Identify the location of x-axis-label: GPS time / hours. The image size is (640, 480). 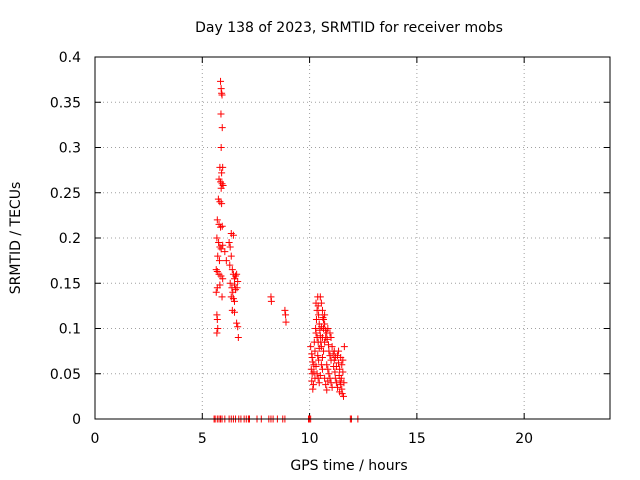
(348, 466).